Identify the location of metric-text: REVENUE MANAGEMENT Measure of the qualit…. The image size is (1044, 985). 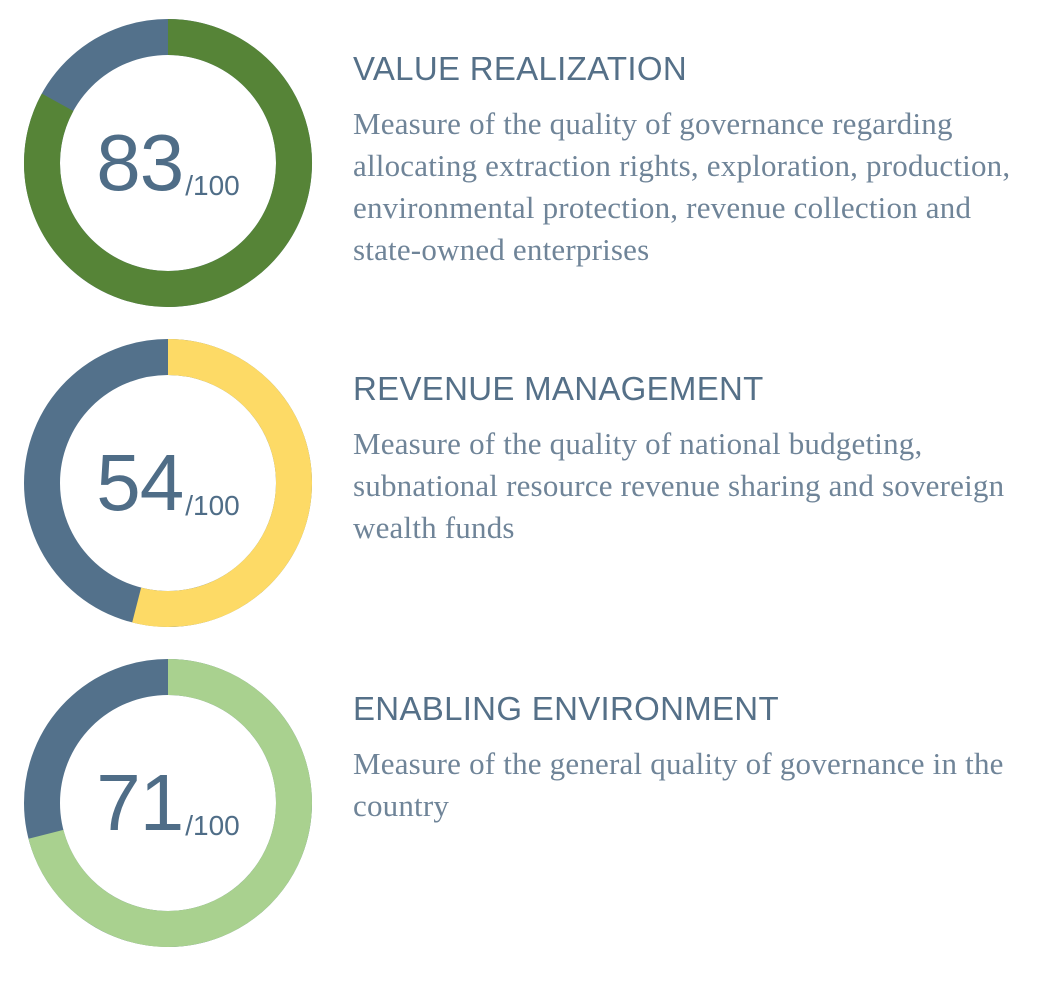
(690, 459).